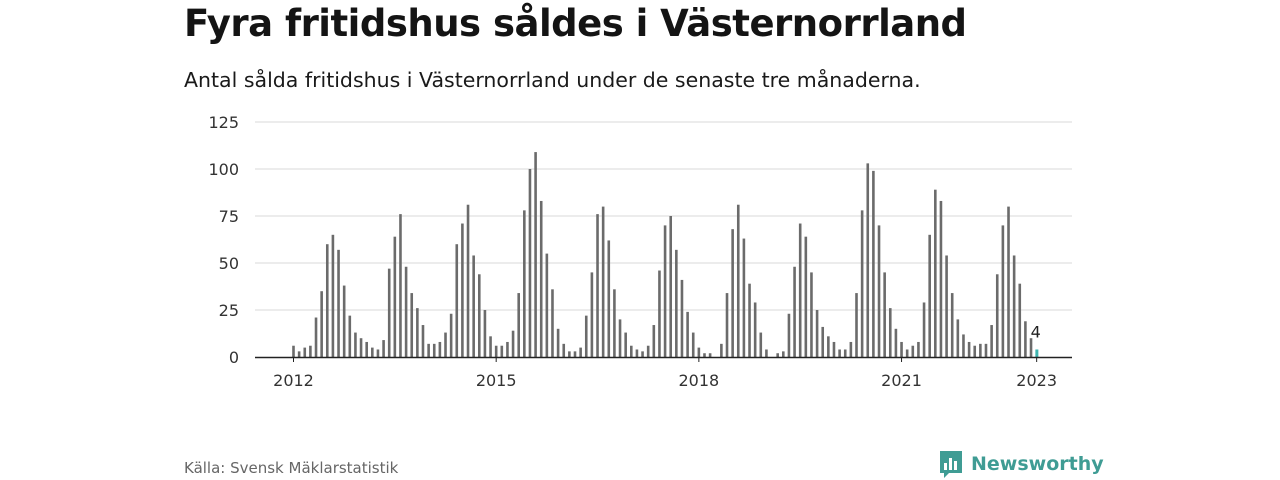 This screenshot has height=480, width=1280. Describe the element at coordinates (1037, 464) in the screenshot. I see `brand-name: Newsworthy` at that location.